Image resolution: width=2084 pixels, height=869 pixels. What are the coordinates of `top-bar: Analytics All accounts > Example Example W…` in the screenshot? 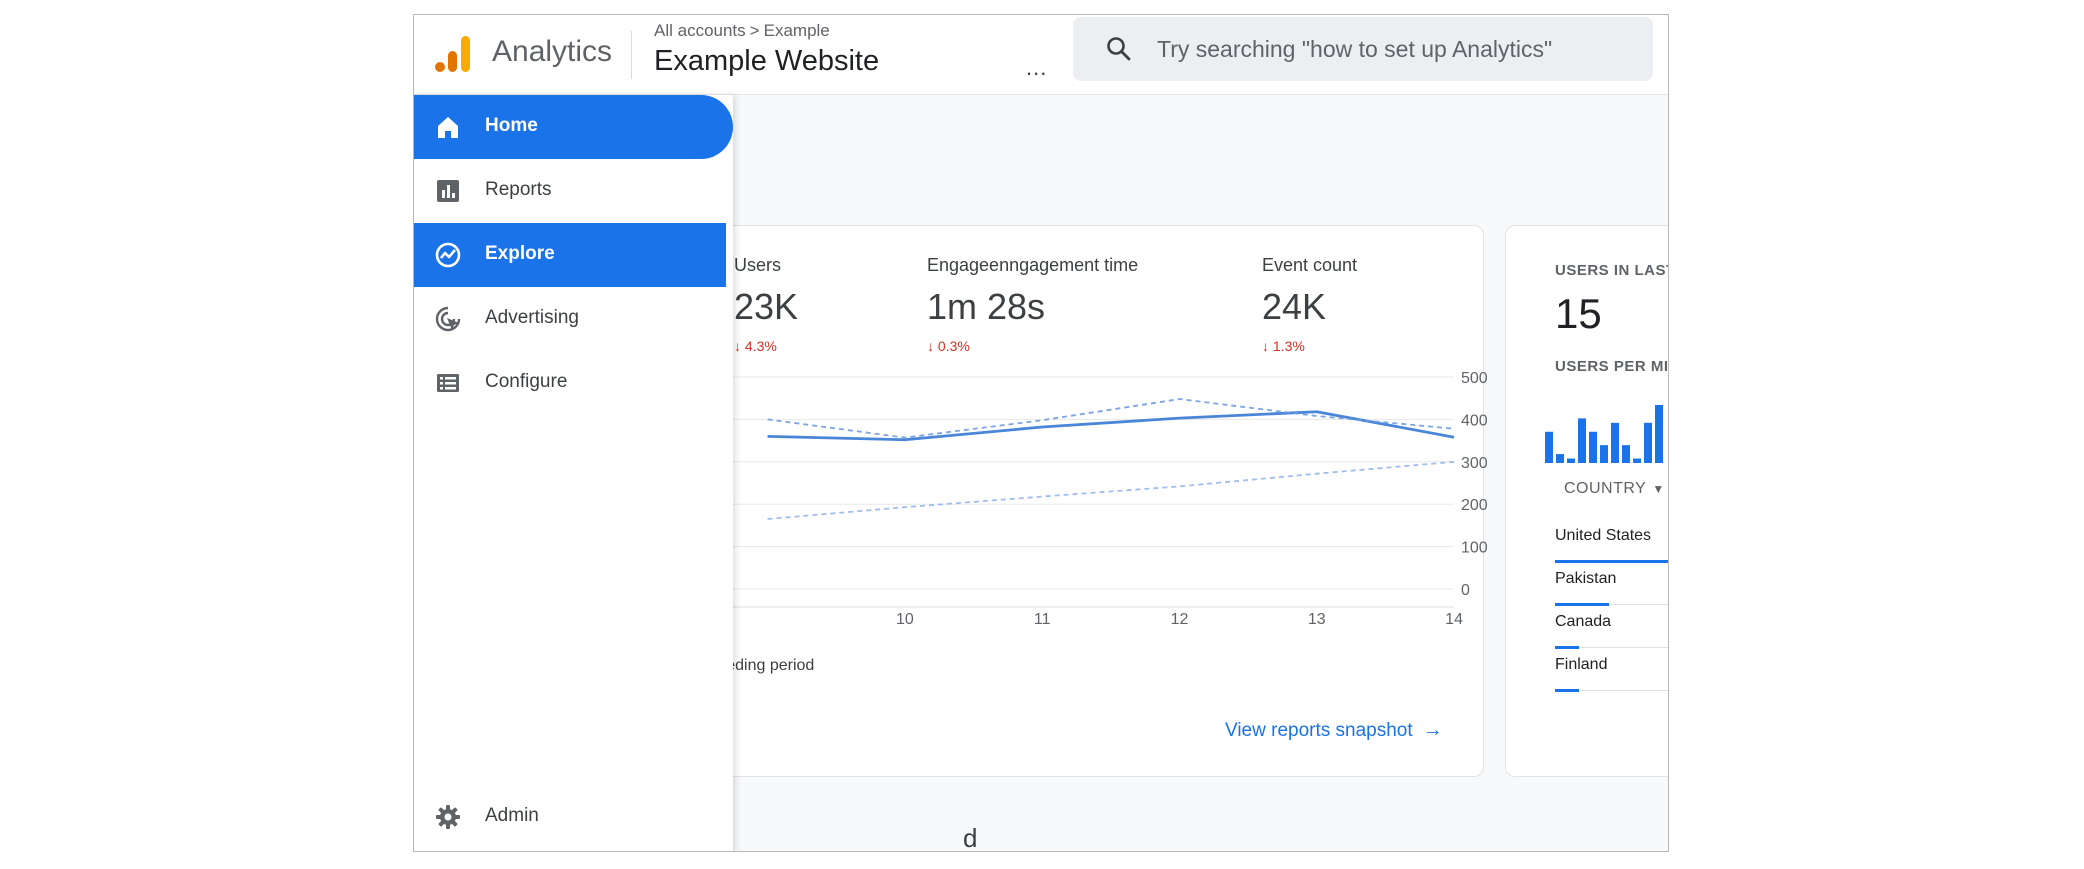 It's located at (1041, 55).